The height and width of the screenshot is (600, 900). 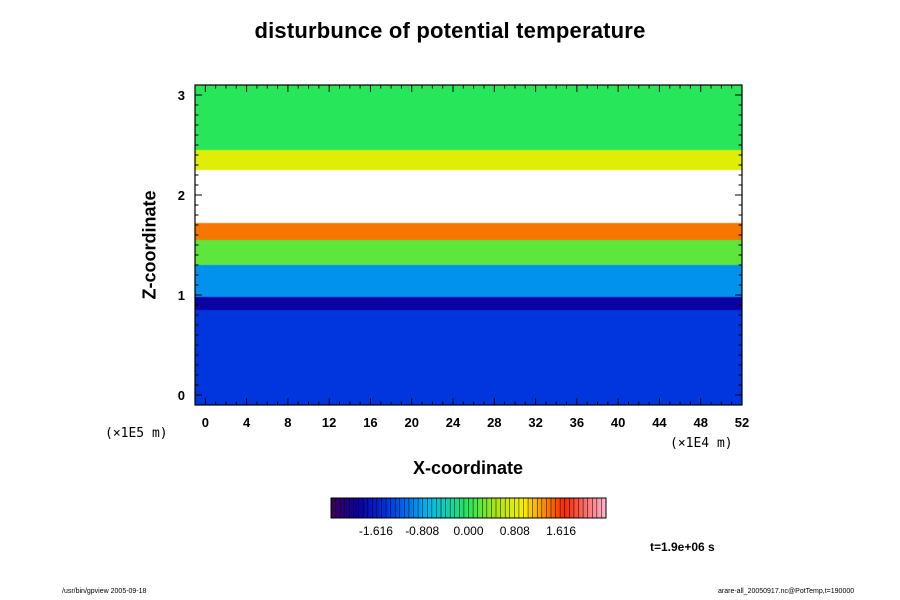 What do you see at coordinates (468, 531) in the screenshot?
I see `colorbar-tick-label: 0.000` at bounding box center [468, 531].